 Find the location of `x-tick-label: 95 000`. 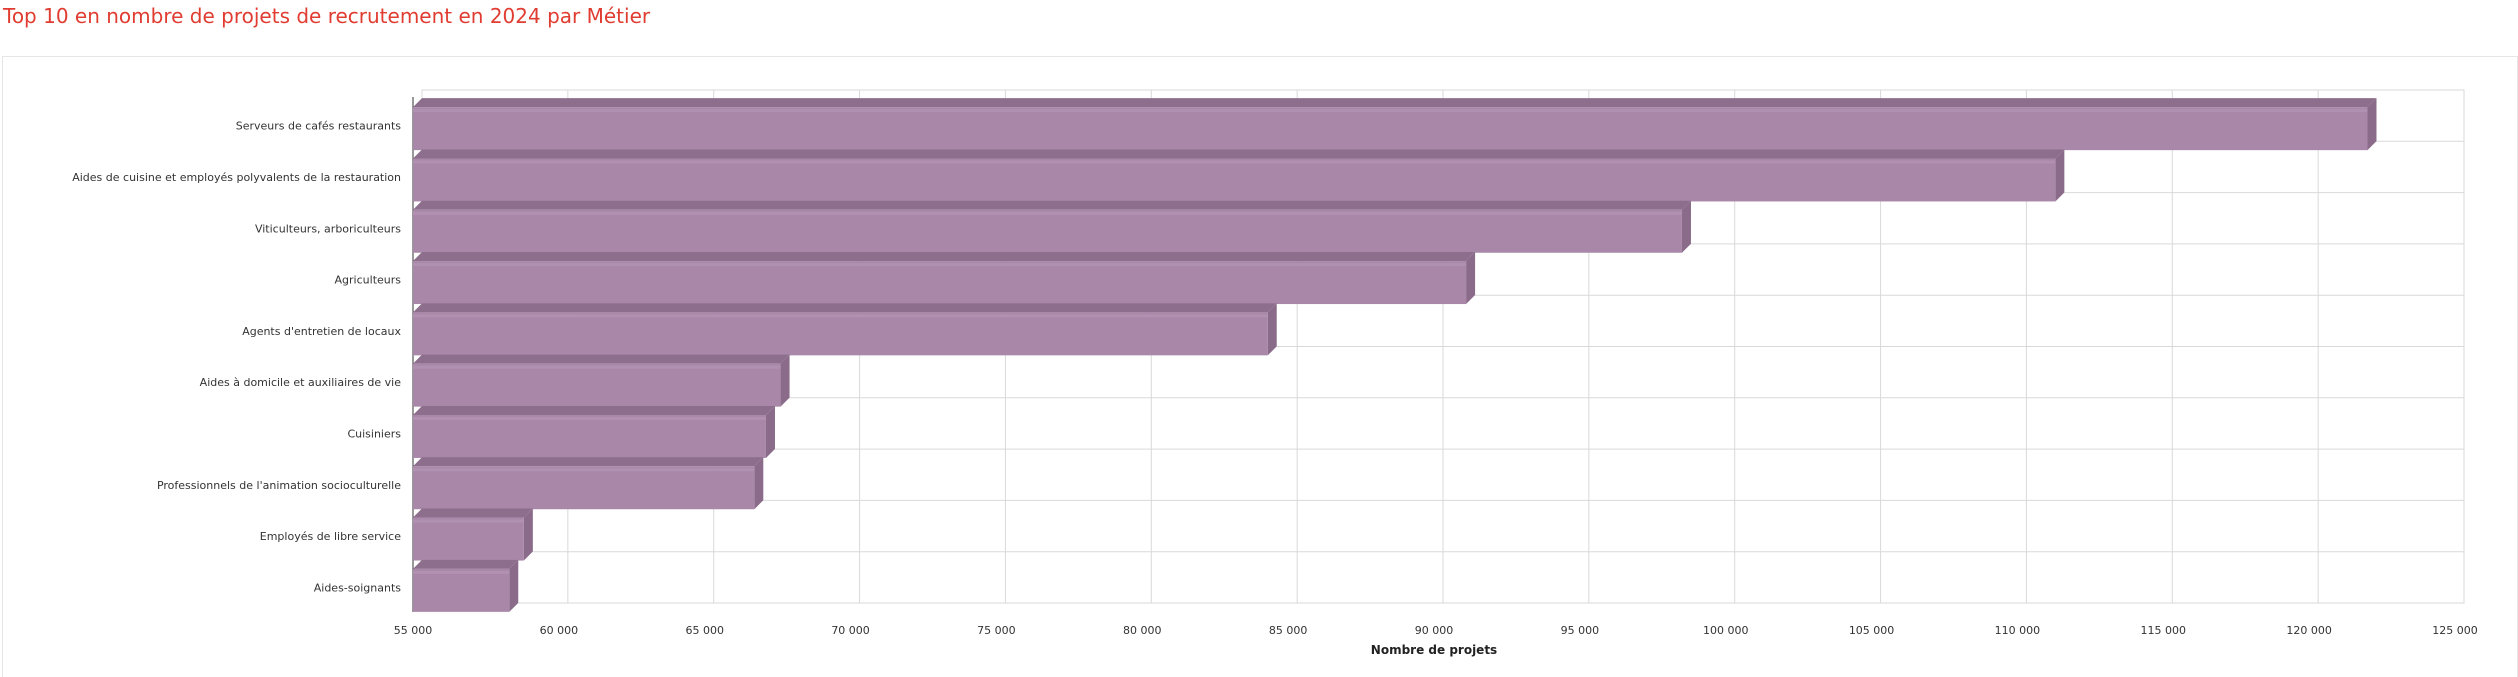

x-tick-label: 95 000 is located at coordinates (1580, 630).